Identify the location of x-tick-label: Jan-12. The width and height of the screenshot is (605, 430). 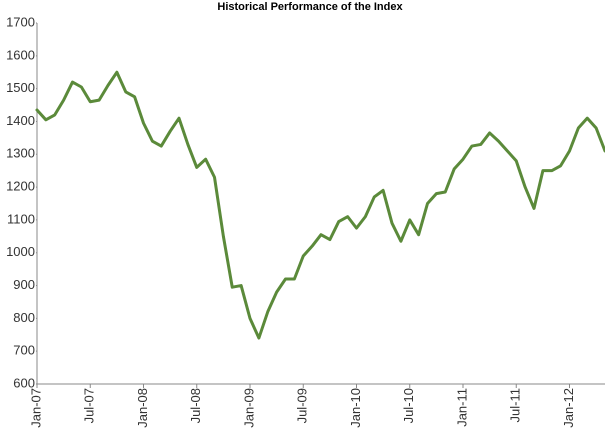
(568, 408).